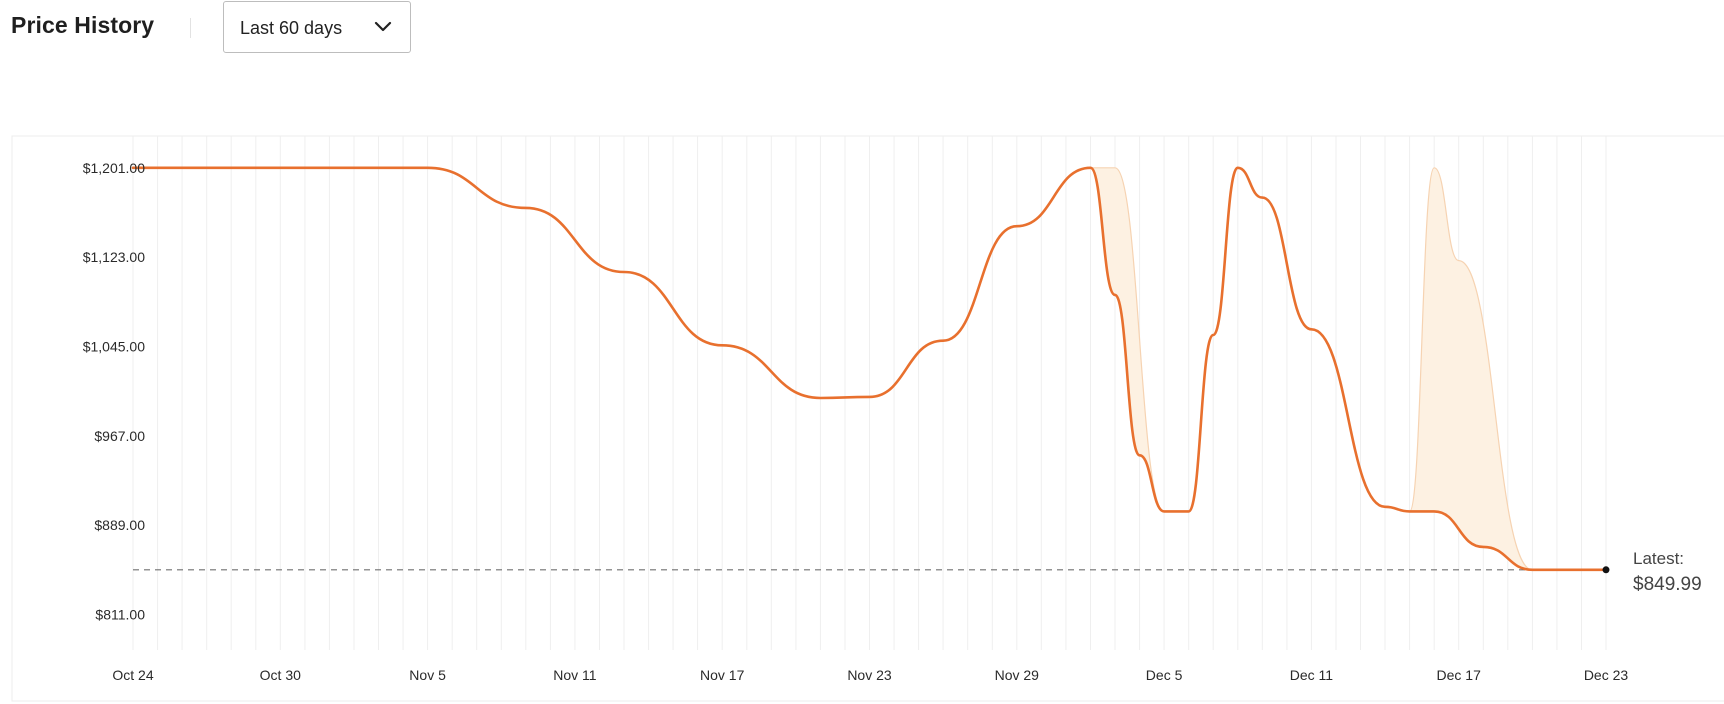 The height and width of the screenshot is (704, 1724). I want to click on y-tick-label: $1,123.00, so click(114, 257).